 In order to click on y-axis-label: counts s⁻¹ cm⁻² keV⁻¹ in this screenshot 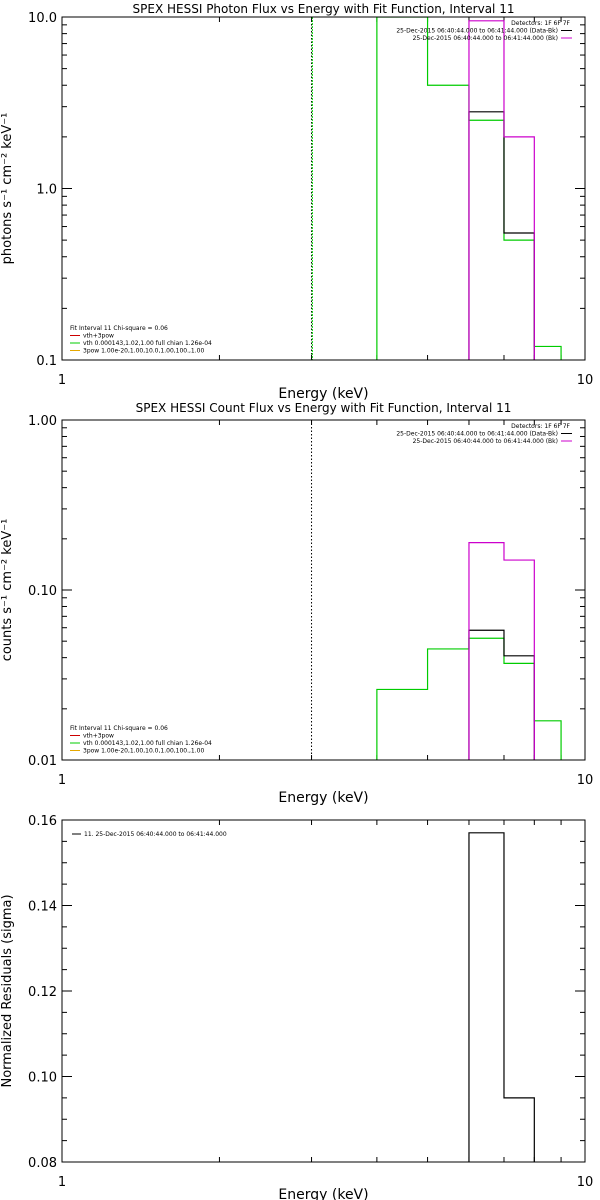, I will do `click(7, 590)`.